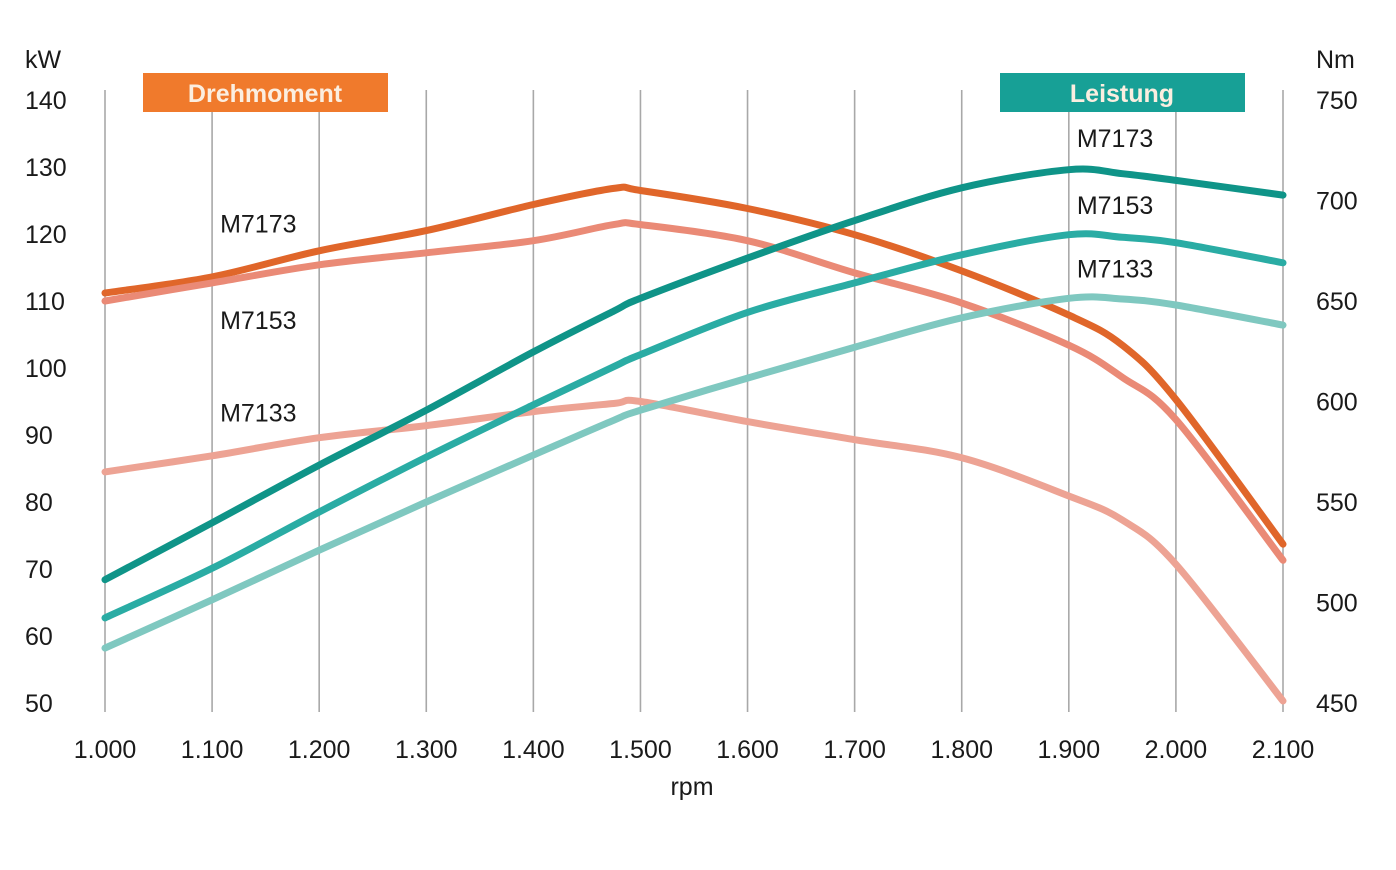 The height and width of the screenshot is (870, 1396). I want to click on legend-drehmoment: Drehmoment, so click(265, 92).